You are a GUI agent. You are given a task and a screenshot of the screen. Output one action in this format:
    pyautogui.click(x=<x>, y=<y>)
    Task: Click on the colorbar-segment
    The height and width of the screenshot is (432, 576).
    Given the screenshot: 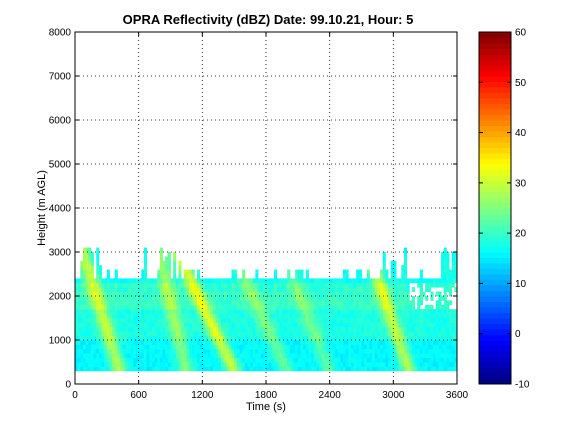 What is the action you would take?
    pyautogui.click(x=495, y=205)
    